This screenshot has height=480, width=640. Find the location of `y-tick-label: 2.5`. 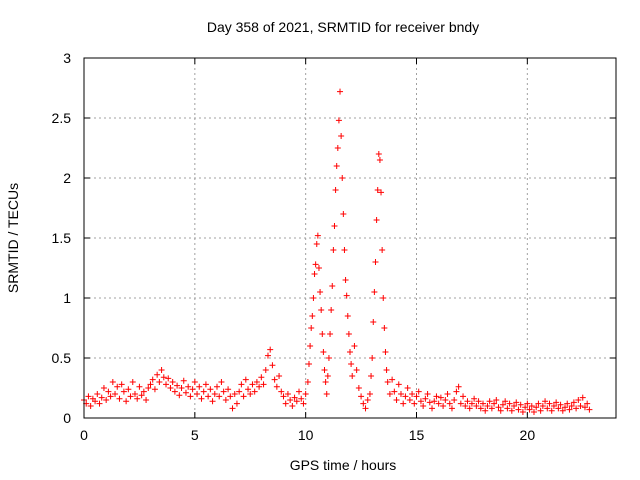

y-tick-label: 2.5 is located at coordinates (62, 118).